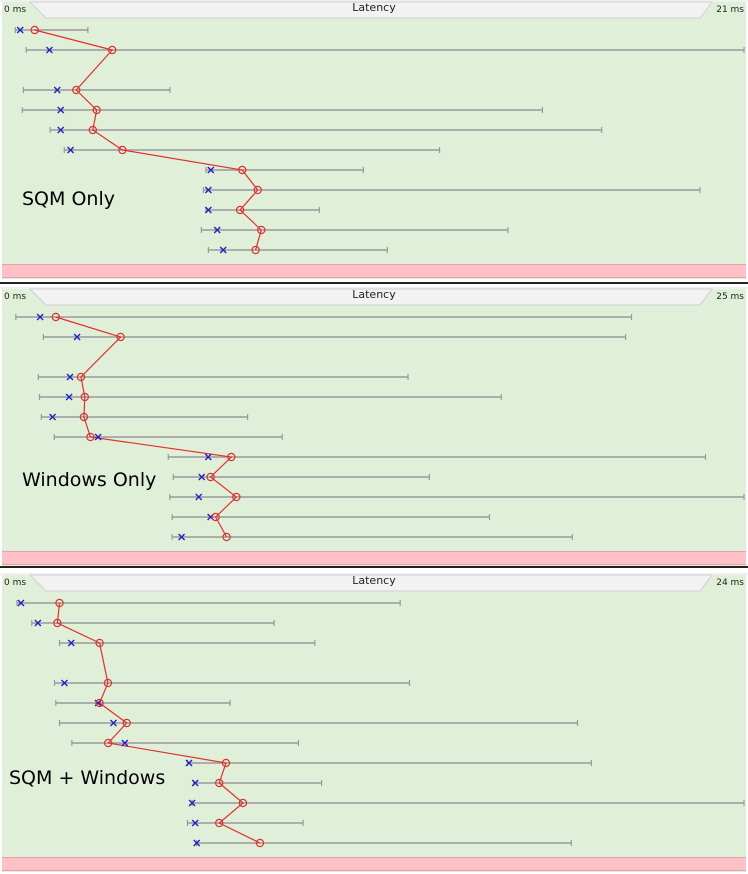 The height and width of the screenshot is (874, 748). Describe the element at coordinates (730, 10) in the screenshot. I see `axis-max-label: 21 ms` at that location.